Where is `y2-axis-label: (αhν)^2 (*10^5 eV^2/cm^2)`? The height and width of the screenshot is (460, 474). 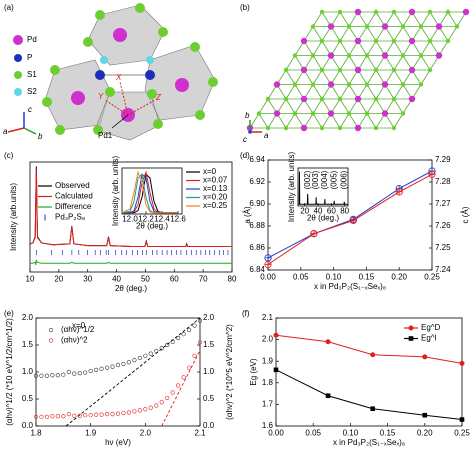 y2-axis-label: (αhν)^2 (*10^5 eV^2/cm^2) is located at coordinates (229, 372).